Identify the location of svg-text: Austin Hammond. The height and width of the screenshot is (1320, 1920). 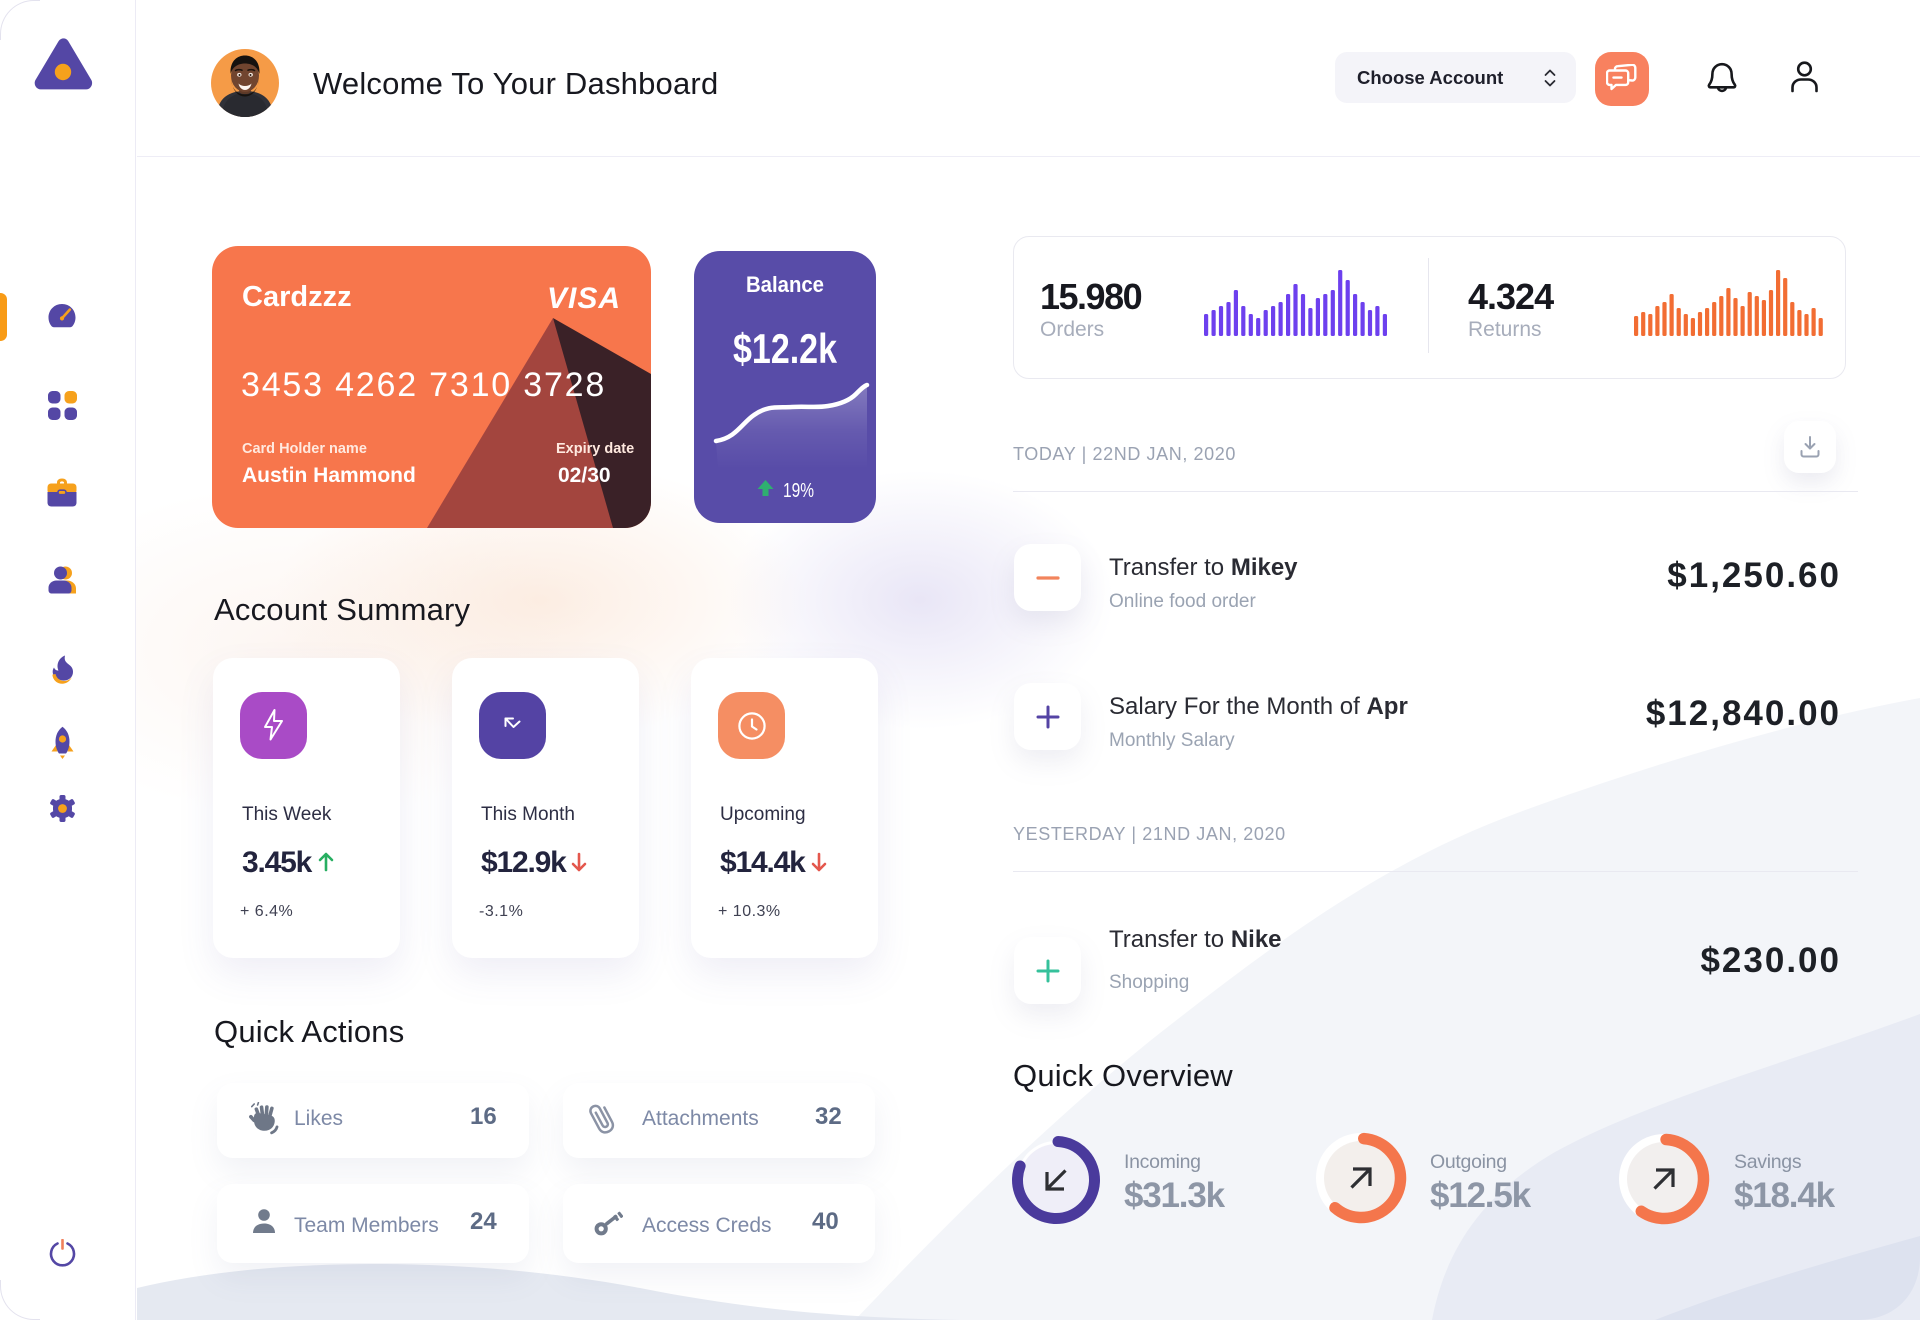
(329, 475).